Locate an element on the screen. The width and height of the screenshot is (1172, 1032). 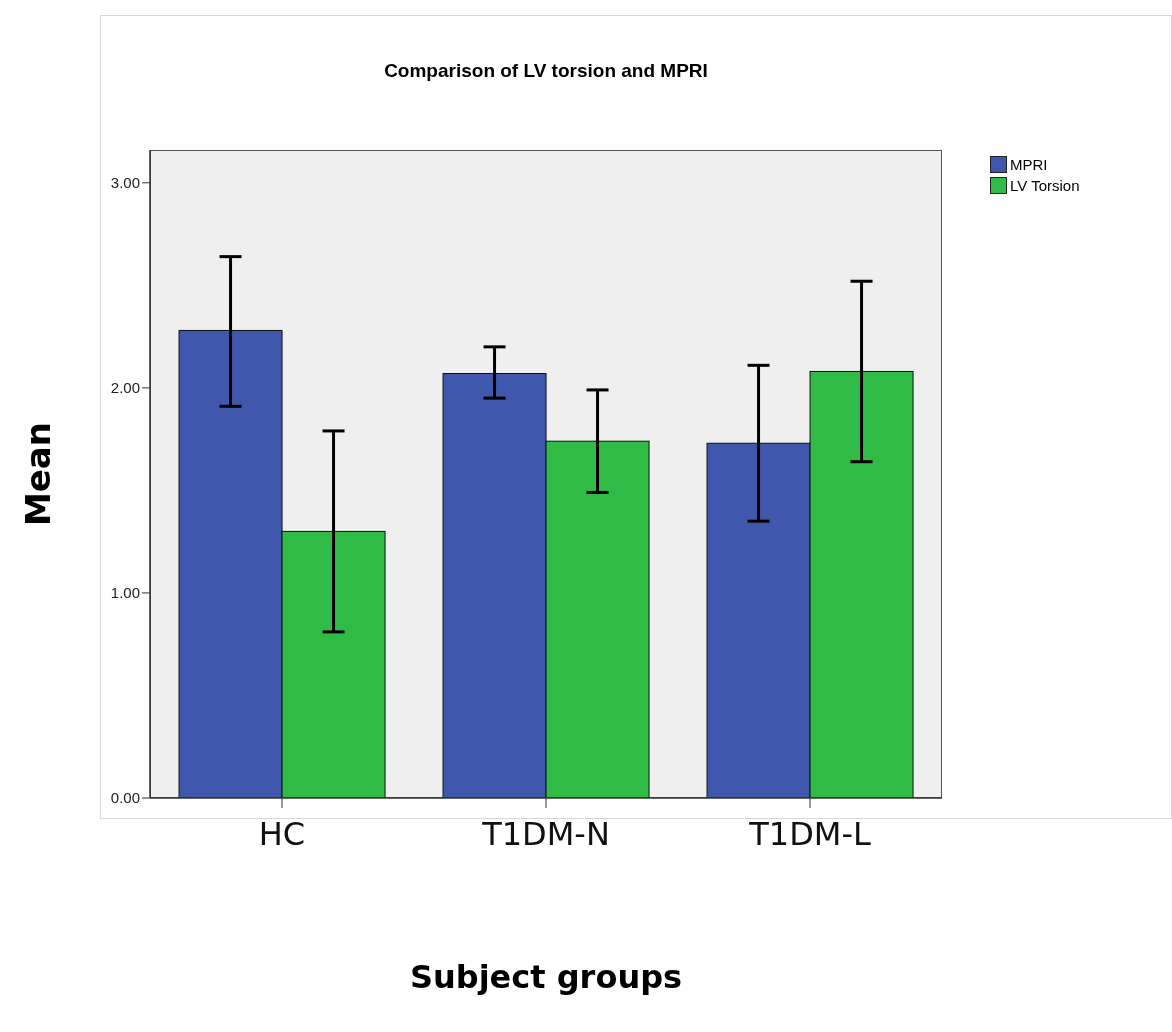
y-axis-title: Mean is located at coordinates (38, 474).